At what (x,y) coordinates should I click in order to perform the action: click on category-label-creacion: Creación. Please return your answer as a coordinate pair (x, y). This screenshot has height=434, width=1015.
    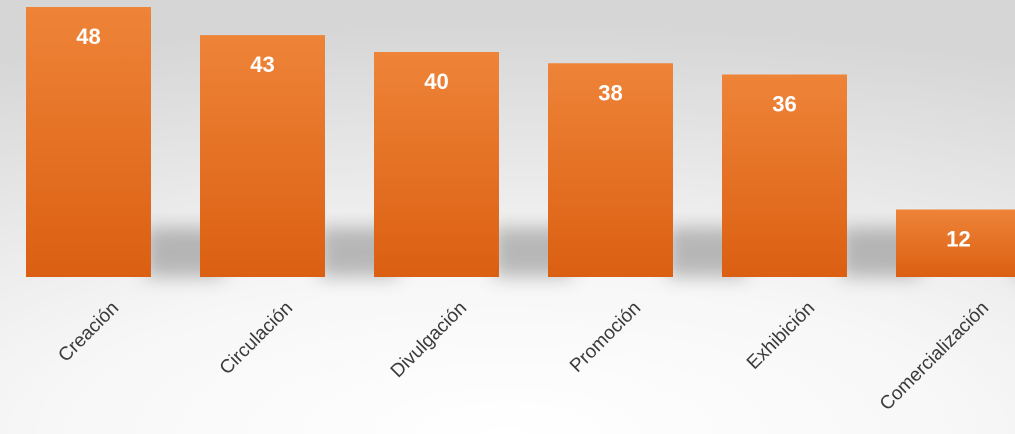
    Looking at the image, I should click on (88, 332).